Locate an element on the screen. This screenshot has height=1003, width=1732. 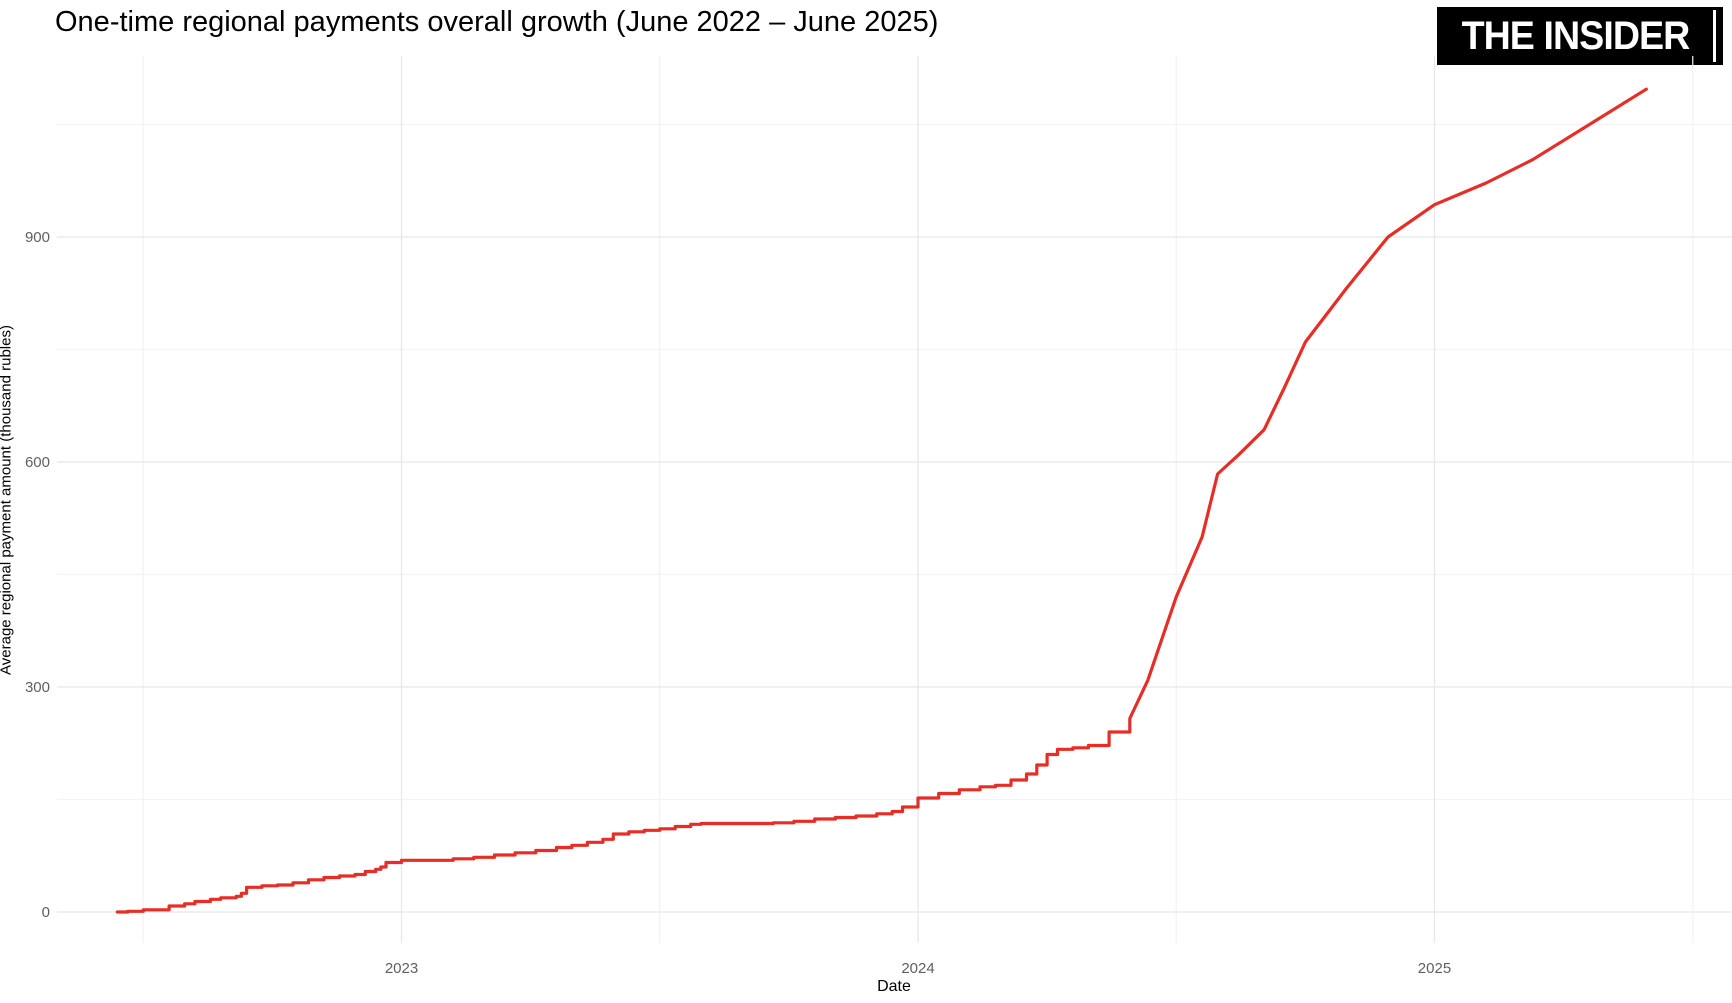
y-tick-label: 600 is located at coordinates (37, 462).